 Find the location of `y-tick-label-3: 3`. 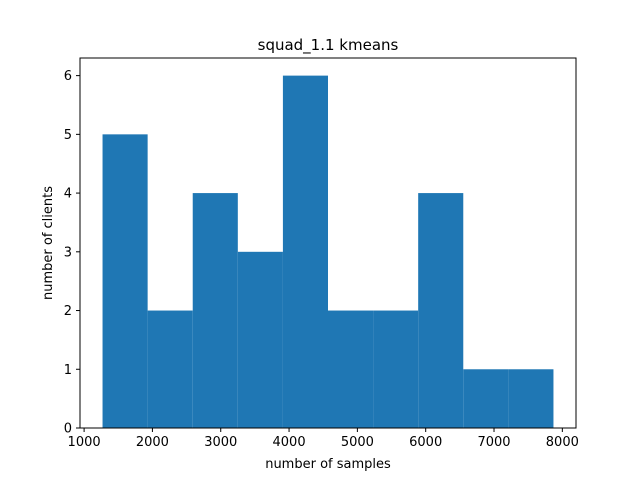

y-tick-label-3: 3 is located at coordinates (68, 252).